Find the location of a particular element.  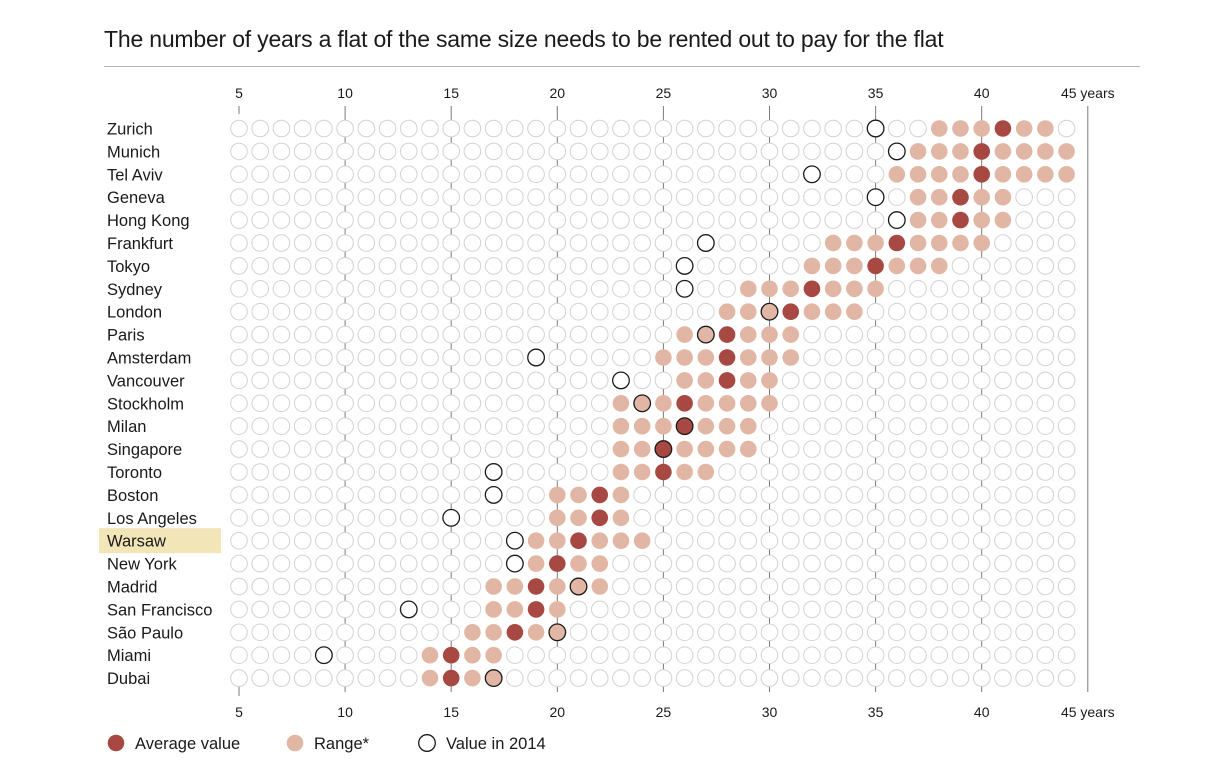

city-label: Amsterdam is located at coordinates (149, 359).